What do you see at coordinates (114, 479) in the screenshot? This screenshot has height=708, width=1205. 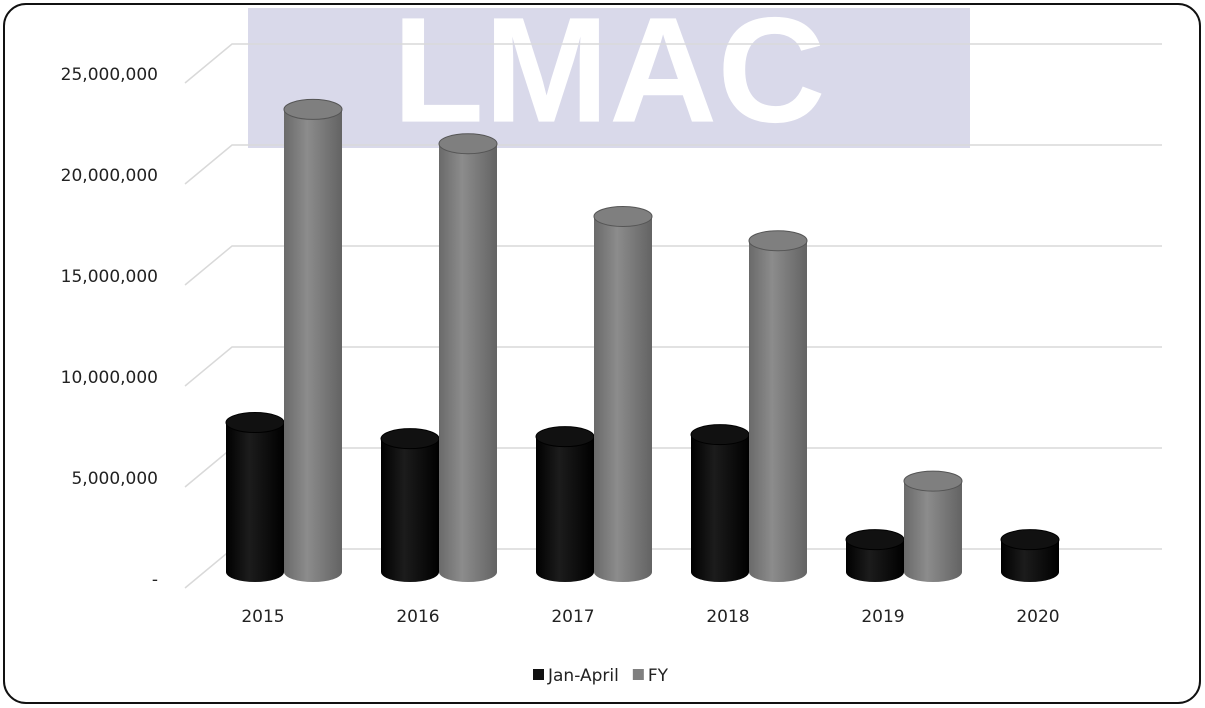 I see `y-tick-label: 5,000,000` at bounding box center [114, 479].